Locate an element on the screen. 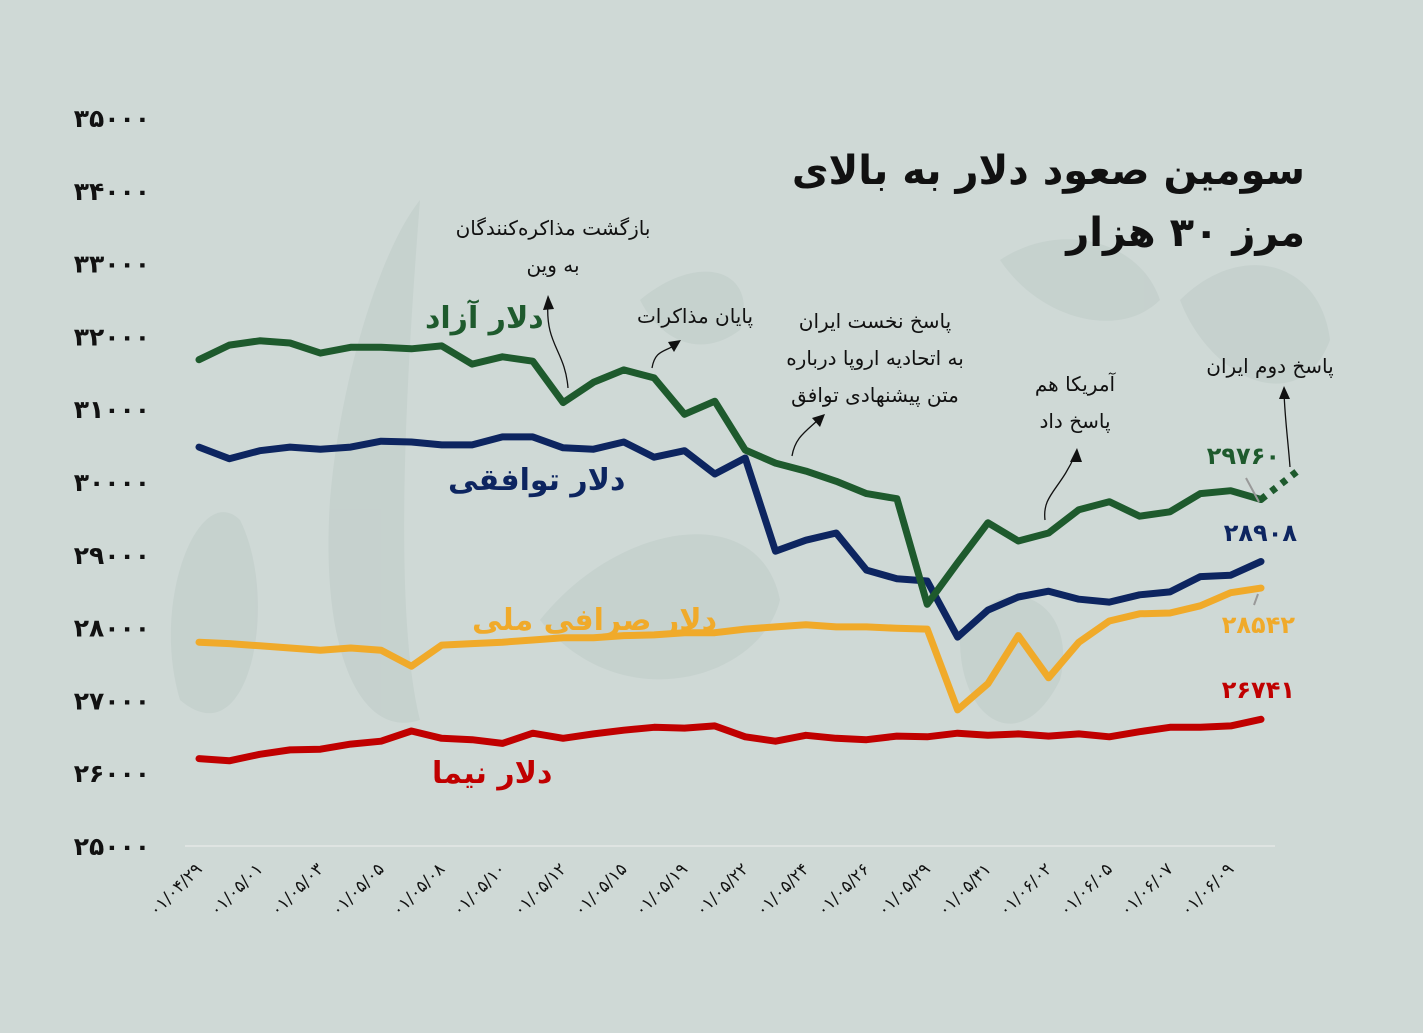 Image resolution: width=1423 pixels, height=1033 pixels. series-label-free: دلار آزاد is located at coordinates (484, 317).